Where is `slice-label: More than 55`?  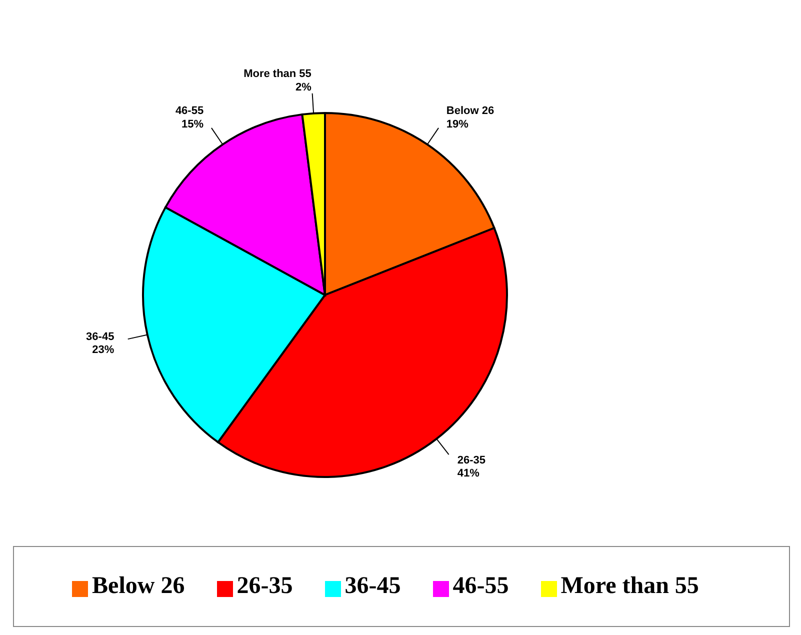
slice-label: More than 55 is located at coordinates (278, 74).